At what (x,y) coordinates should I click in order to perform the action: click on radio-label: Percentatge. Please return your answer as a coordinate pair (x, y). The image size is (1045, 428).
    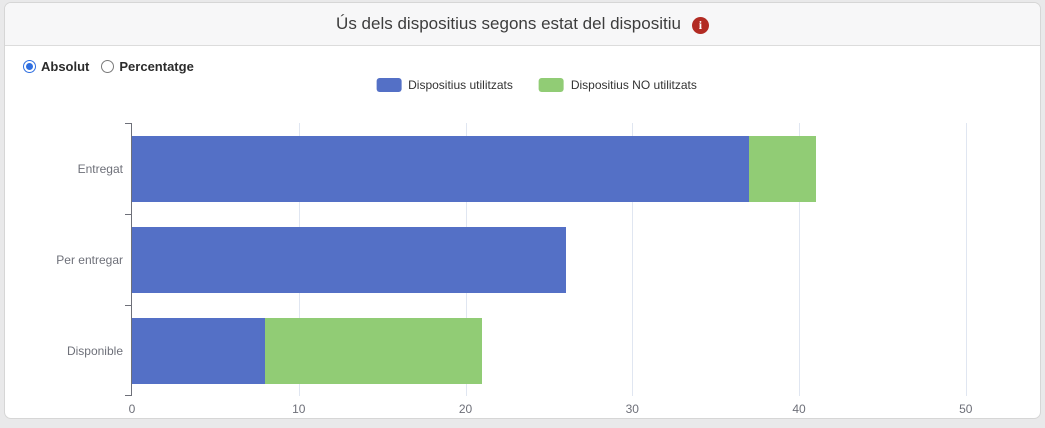
    Looking at the image, I should click on (156, 66).